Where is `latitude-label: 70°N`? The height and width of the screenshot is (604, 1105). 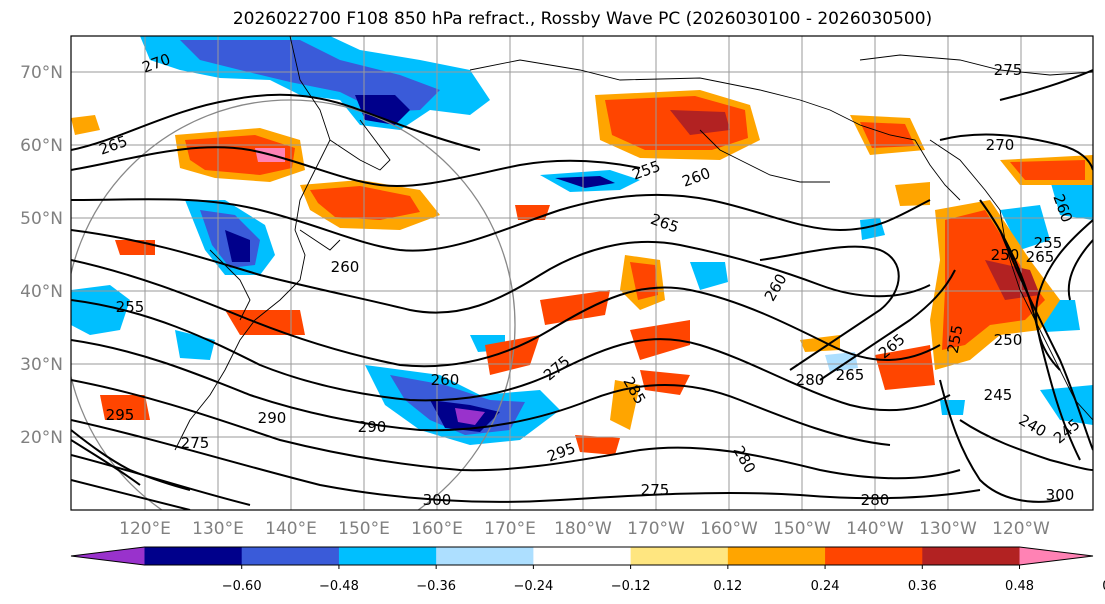
latitude-label: 70°N is located at coordinates (41, 73).